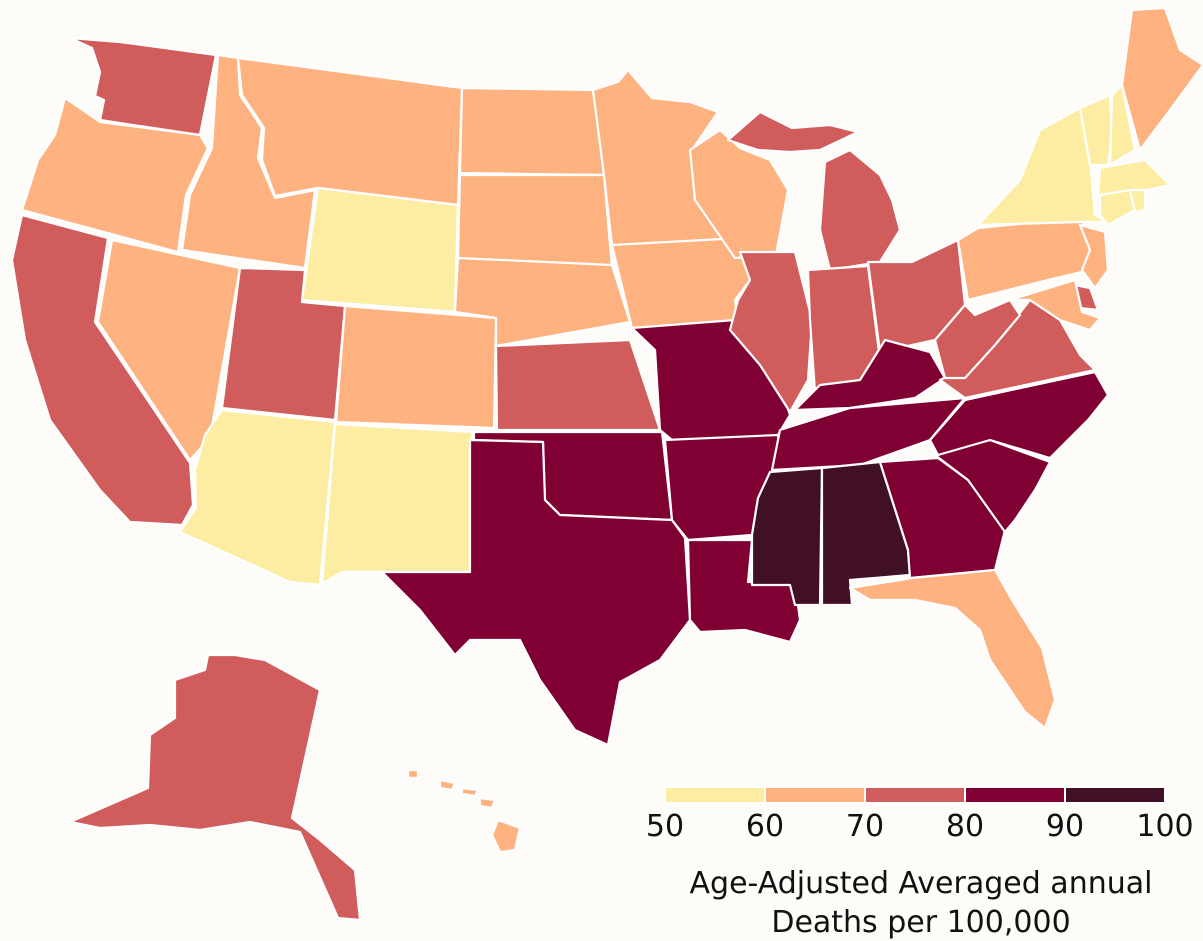  Describe the element at coordinates (865, 826) in the screenshot. I see `legend-tick-70: 70` at that location.